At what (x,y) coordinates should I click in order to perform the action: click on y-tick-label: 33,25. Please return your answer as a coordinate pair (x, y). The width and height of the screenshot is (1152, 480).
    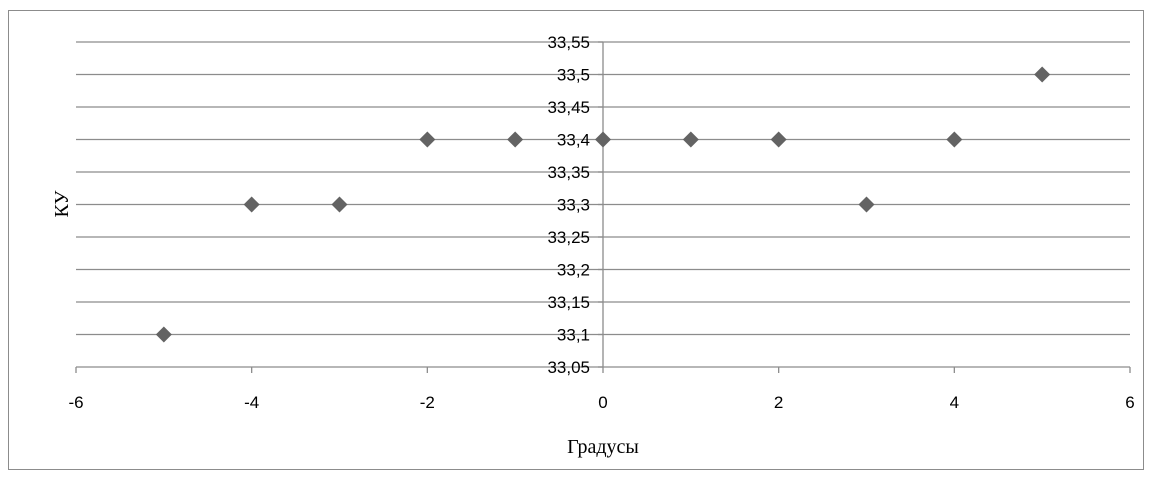
    Looking at the image, I should click on (568, 237).